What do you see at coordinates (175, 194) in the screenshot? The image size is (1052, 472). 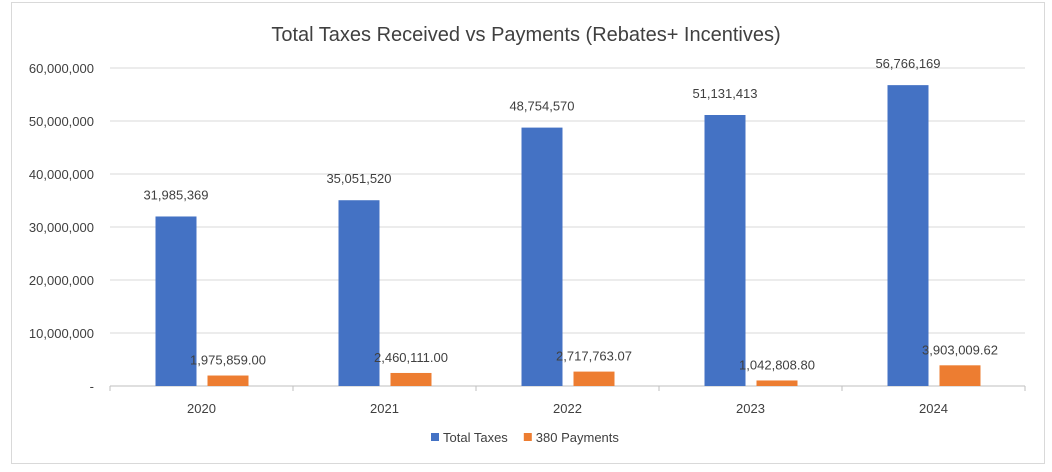 I see `data-label: 31,985,369` at bounding box center [175, 194].